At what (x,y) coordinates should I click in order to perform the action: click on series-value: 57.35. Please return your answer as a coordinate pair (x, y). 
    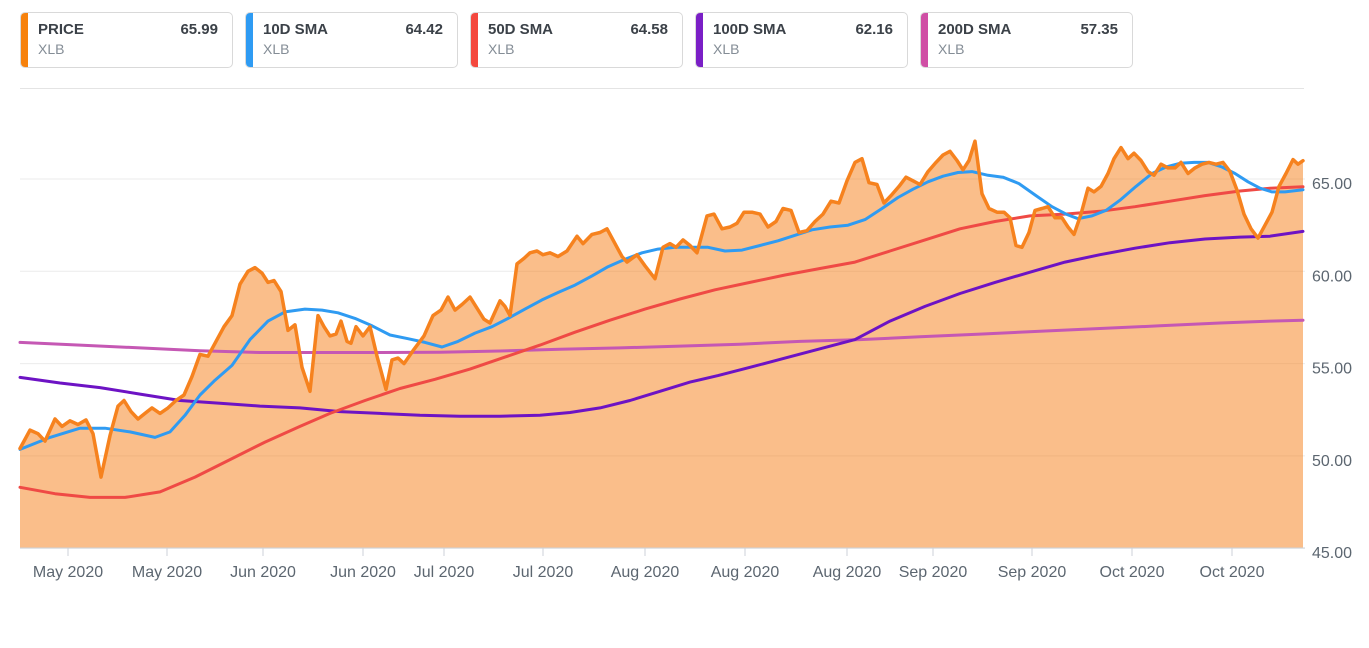
    Looking at the image, I should click on (1099, 29).